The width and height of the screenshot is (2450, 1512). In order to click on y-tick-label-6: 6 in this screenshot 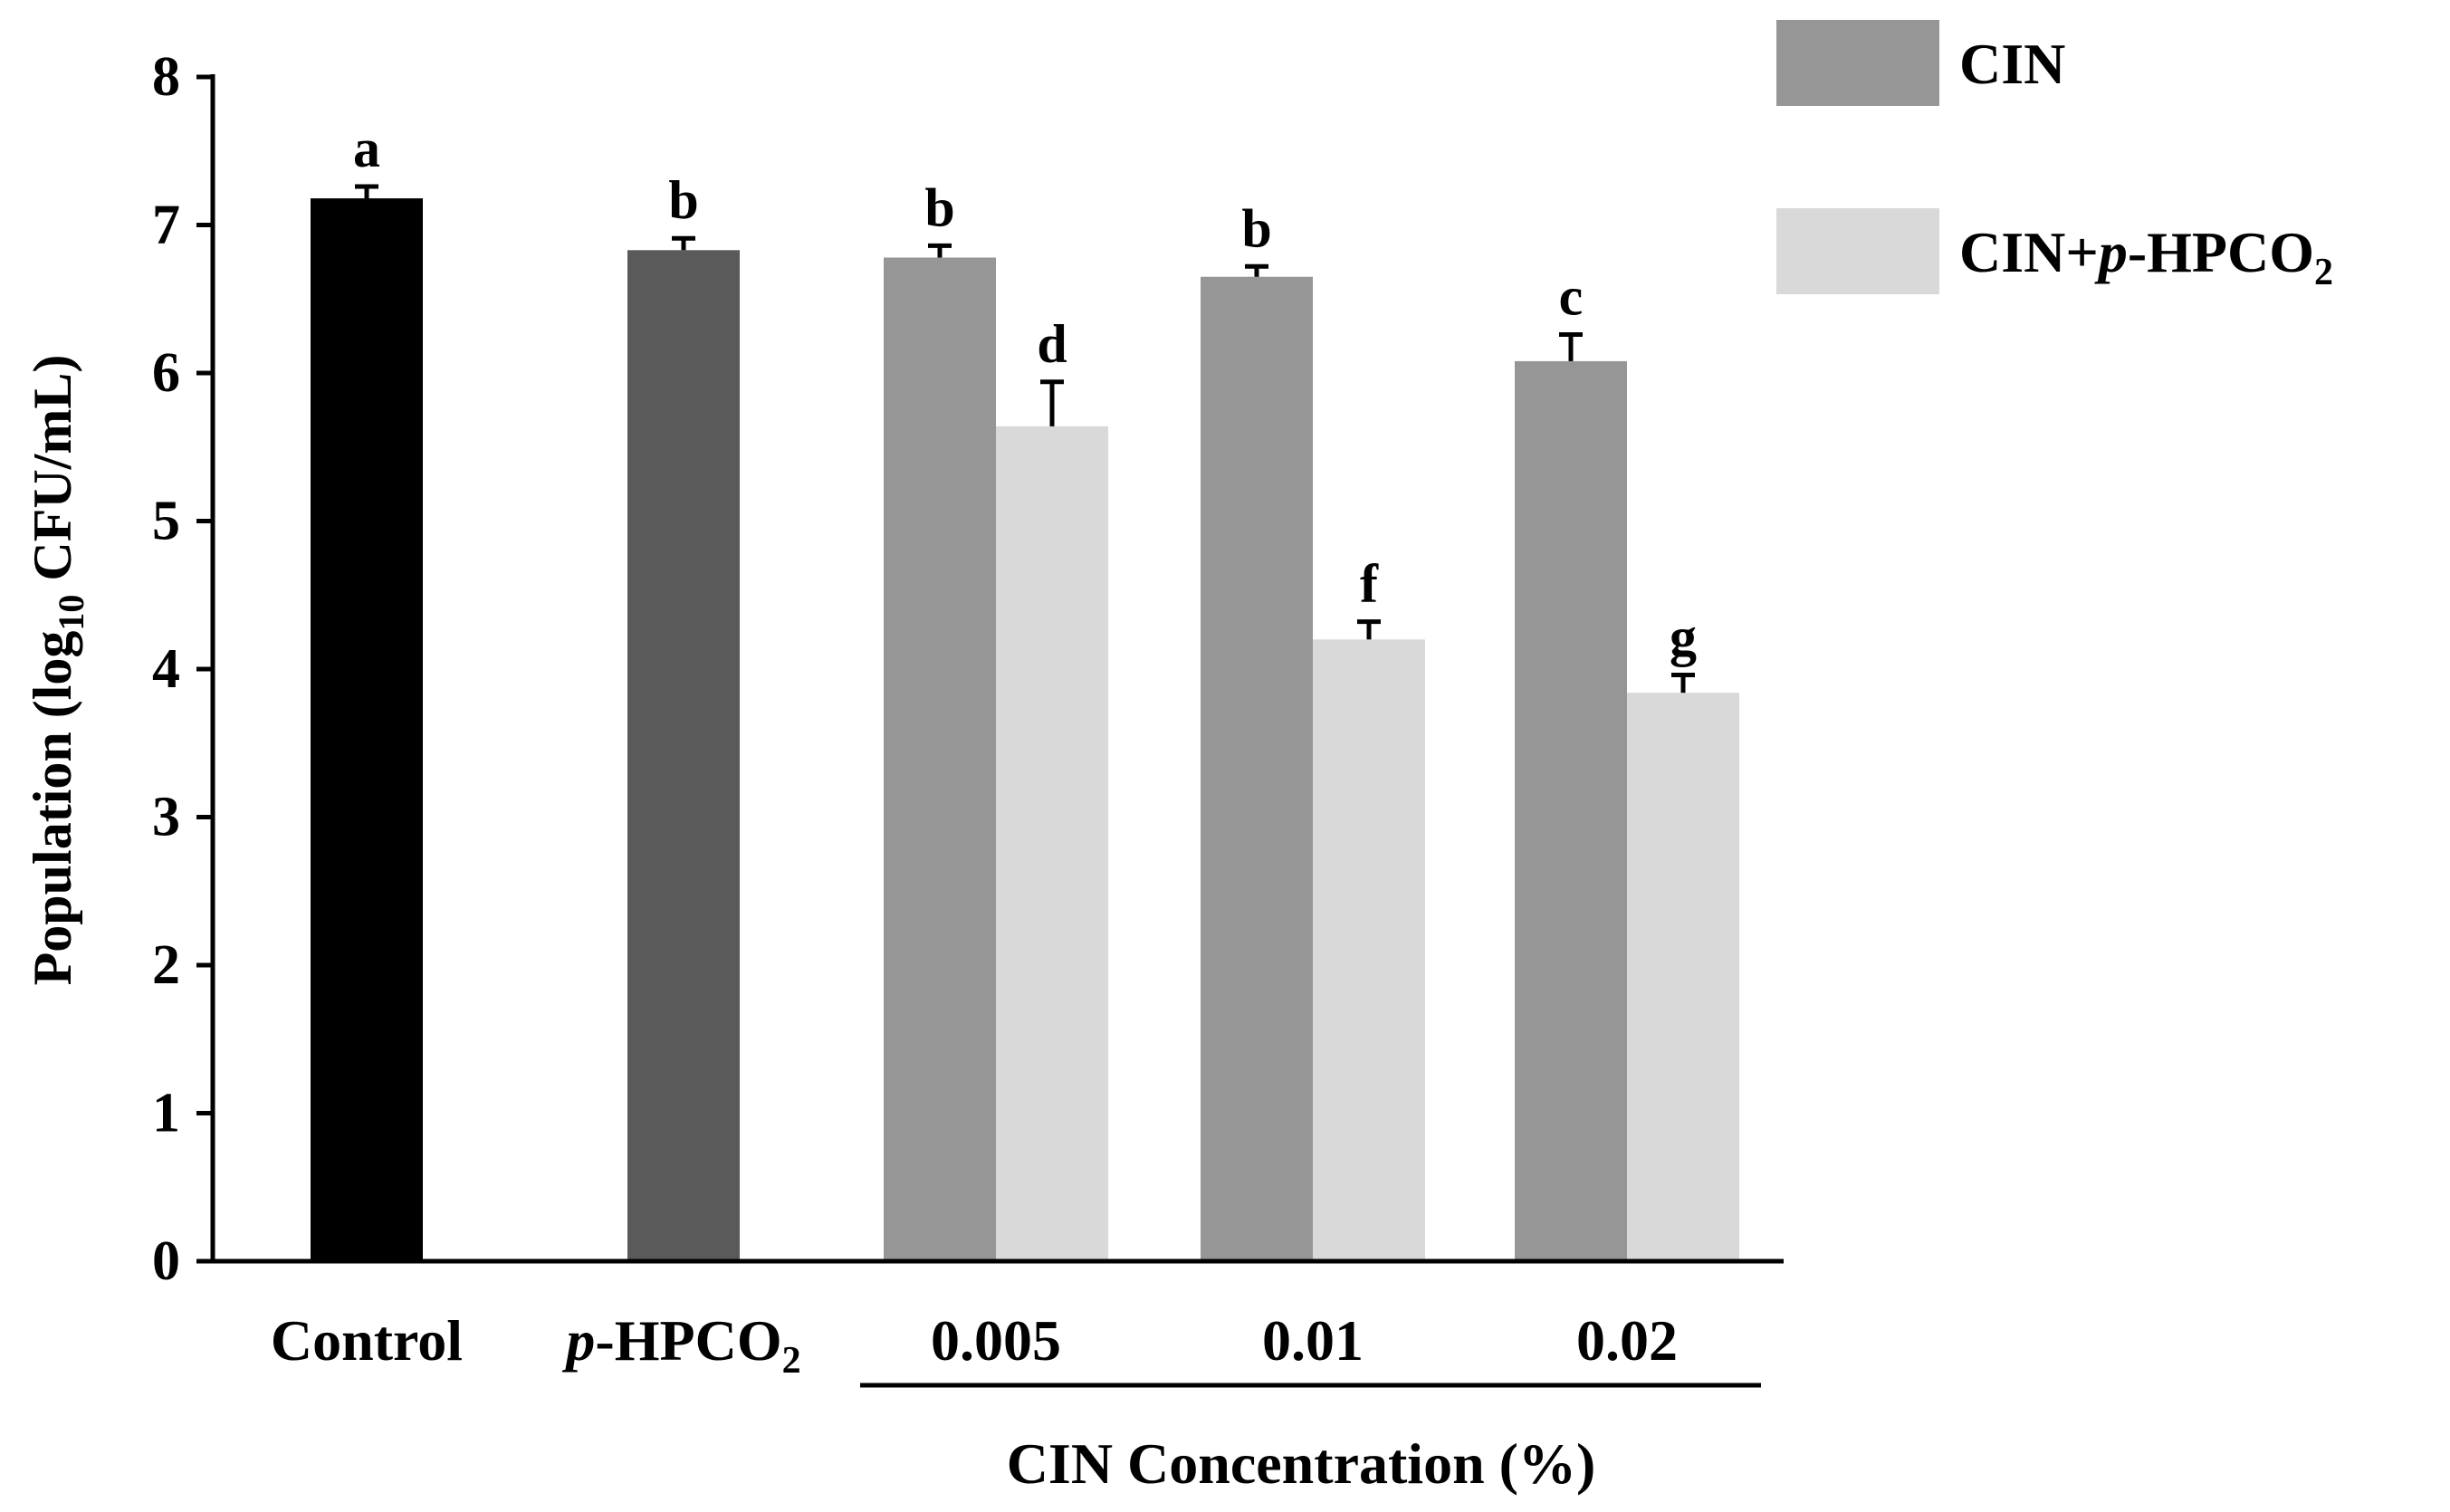, I will do `click(166, 373)`.